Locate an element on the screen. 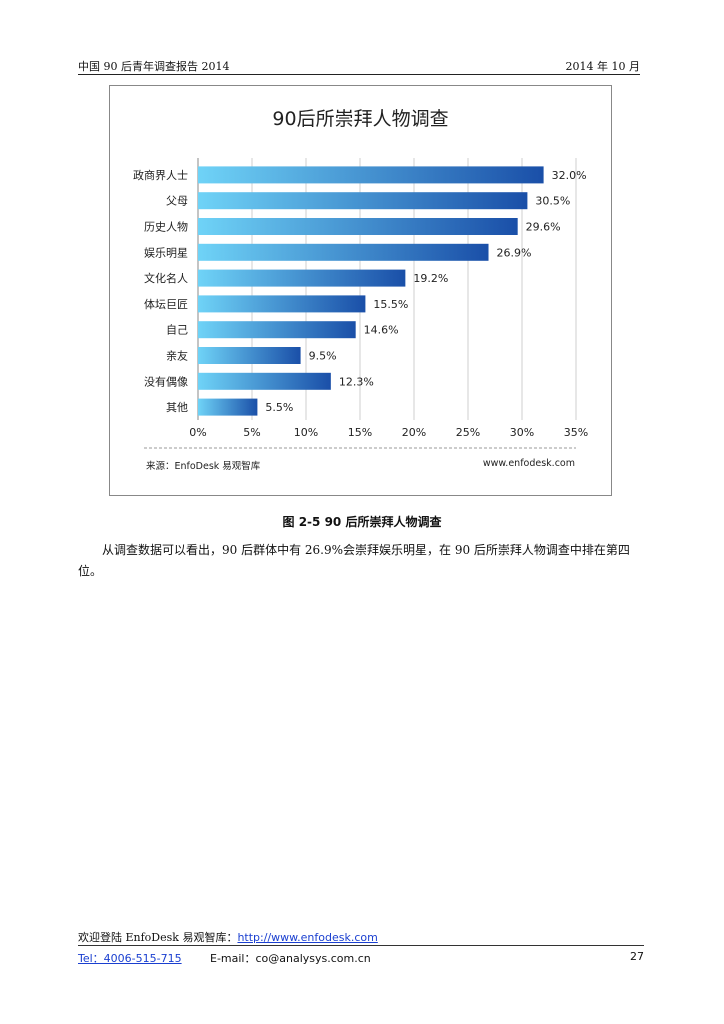 This screenshot has width=724, height=1024. chart-title: 90后所崇拜人物调查 is located at coordinates (360, 119).